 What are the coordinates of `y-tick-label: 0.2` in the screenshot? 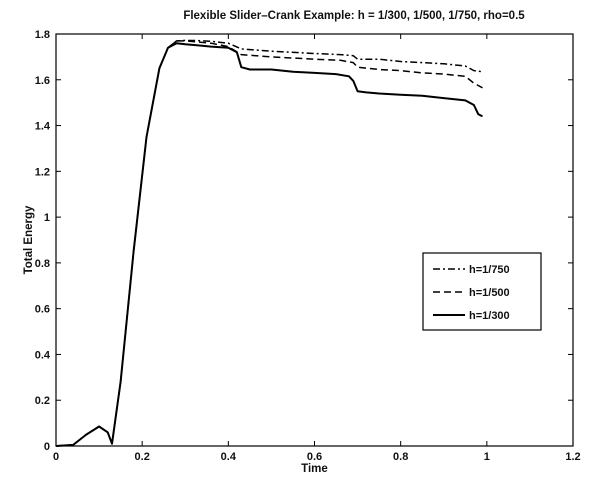 It's located at (42, 401).